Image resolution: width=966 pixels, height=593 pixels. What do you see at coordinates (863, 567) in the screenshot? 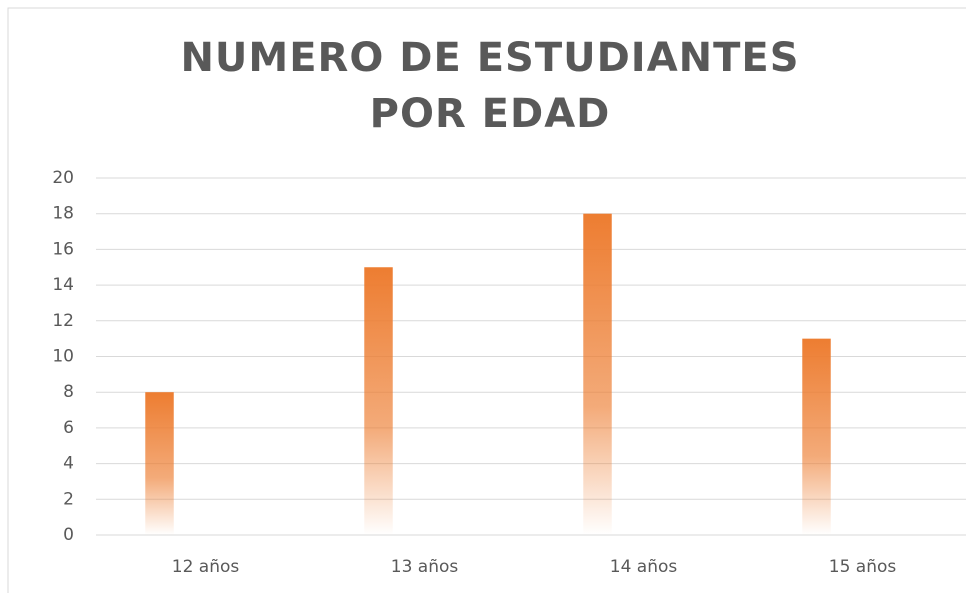
I see `x-tick-label: 15 años` at bounding box center [863, 567].